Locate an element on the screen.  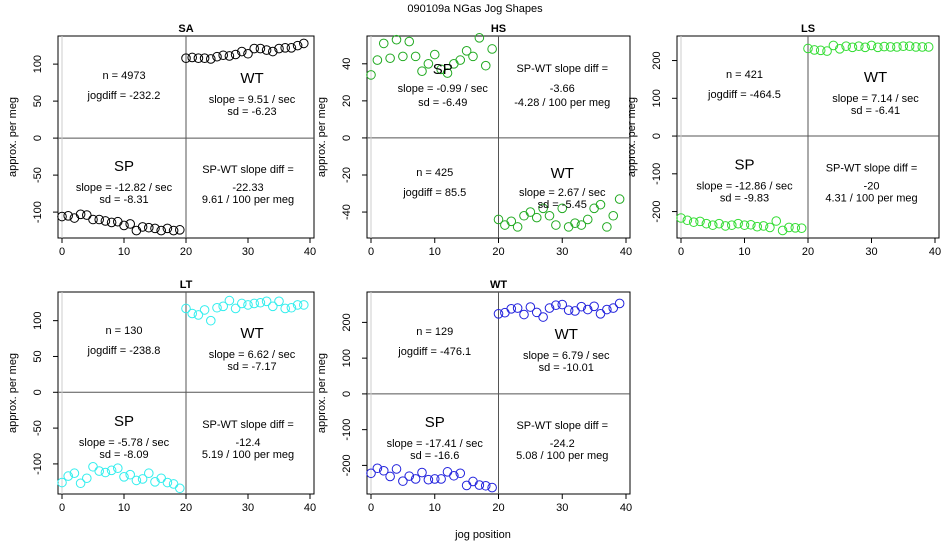
sp-slope: slope = -0.99 / sec is located at coordinates (443, 89).